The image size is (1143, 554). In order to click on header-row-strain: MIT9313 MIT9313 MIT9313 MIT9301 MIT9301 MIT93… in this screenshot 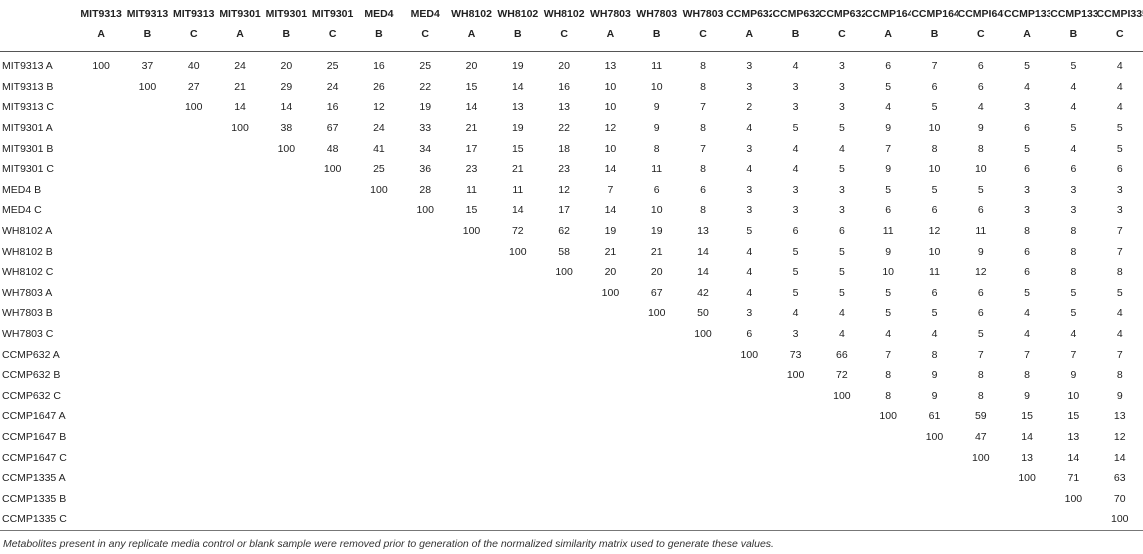, I will do `click(571, 11)`.